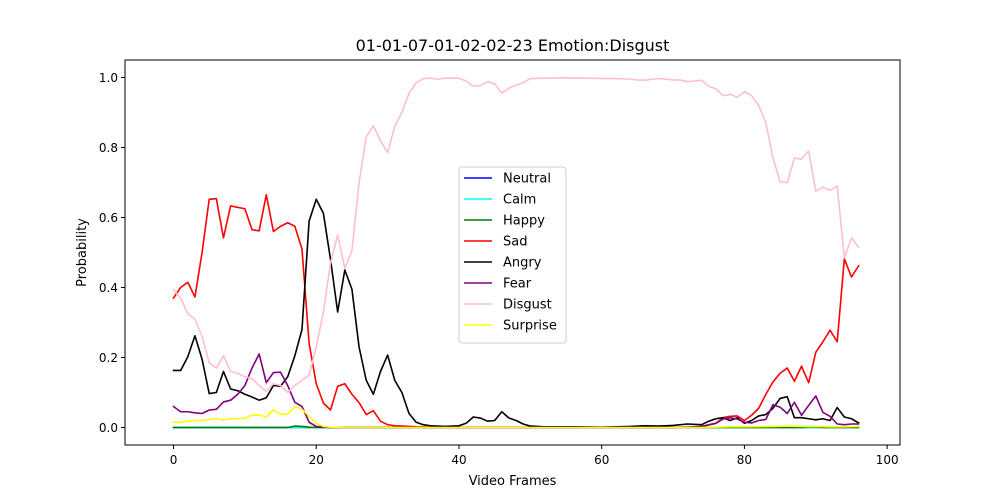 The image size is (1000, 500). I want to click on x-tick-label: 100, so click(887, 460).